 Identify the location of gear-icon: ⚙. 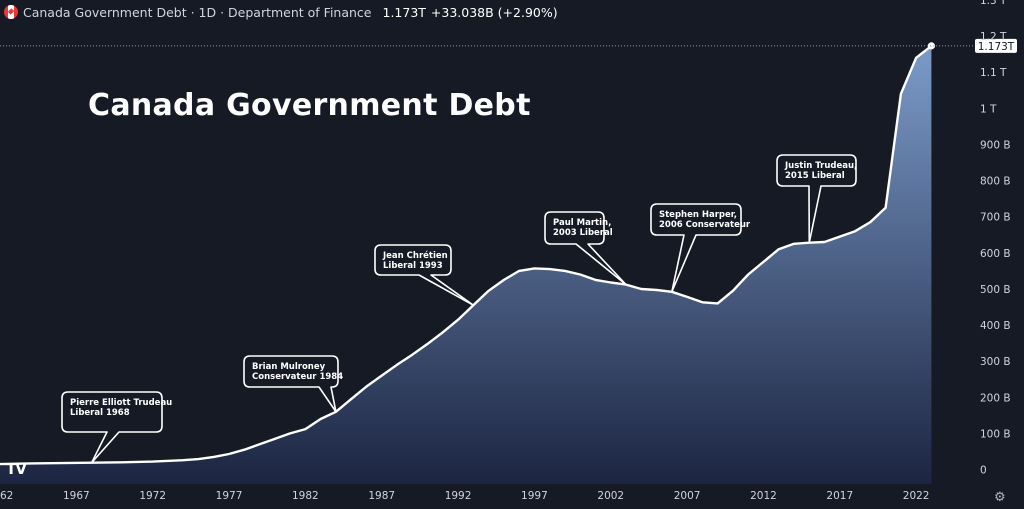
(1000, 497).